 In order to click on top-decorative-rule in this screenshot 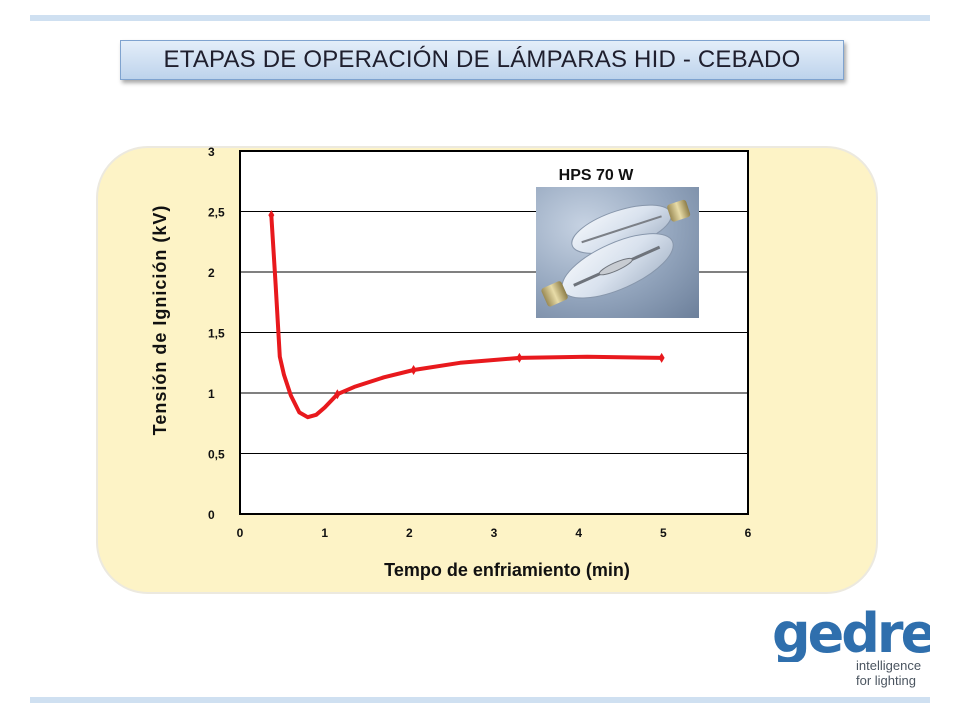, I will do `click(480, 18)`.